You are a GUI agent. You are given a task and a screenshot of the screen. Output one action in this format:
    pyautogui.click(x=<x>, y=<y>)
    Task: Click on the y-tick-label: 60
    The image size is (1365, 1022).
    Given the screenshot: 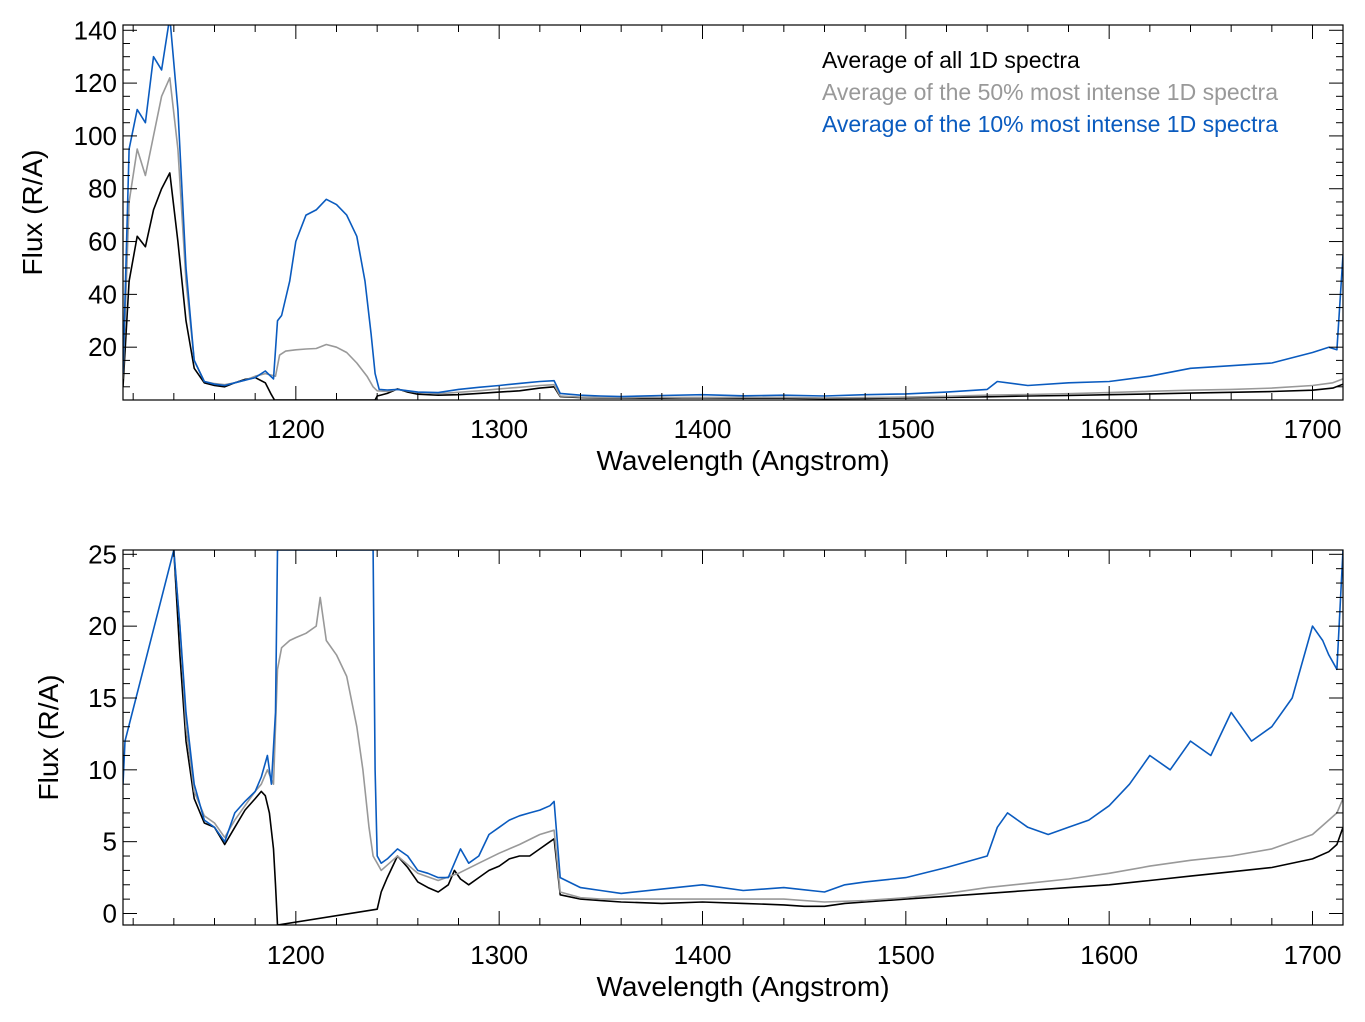 What is the action you would take?
    pyautogui.click(x=102, y=242)
    